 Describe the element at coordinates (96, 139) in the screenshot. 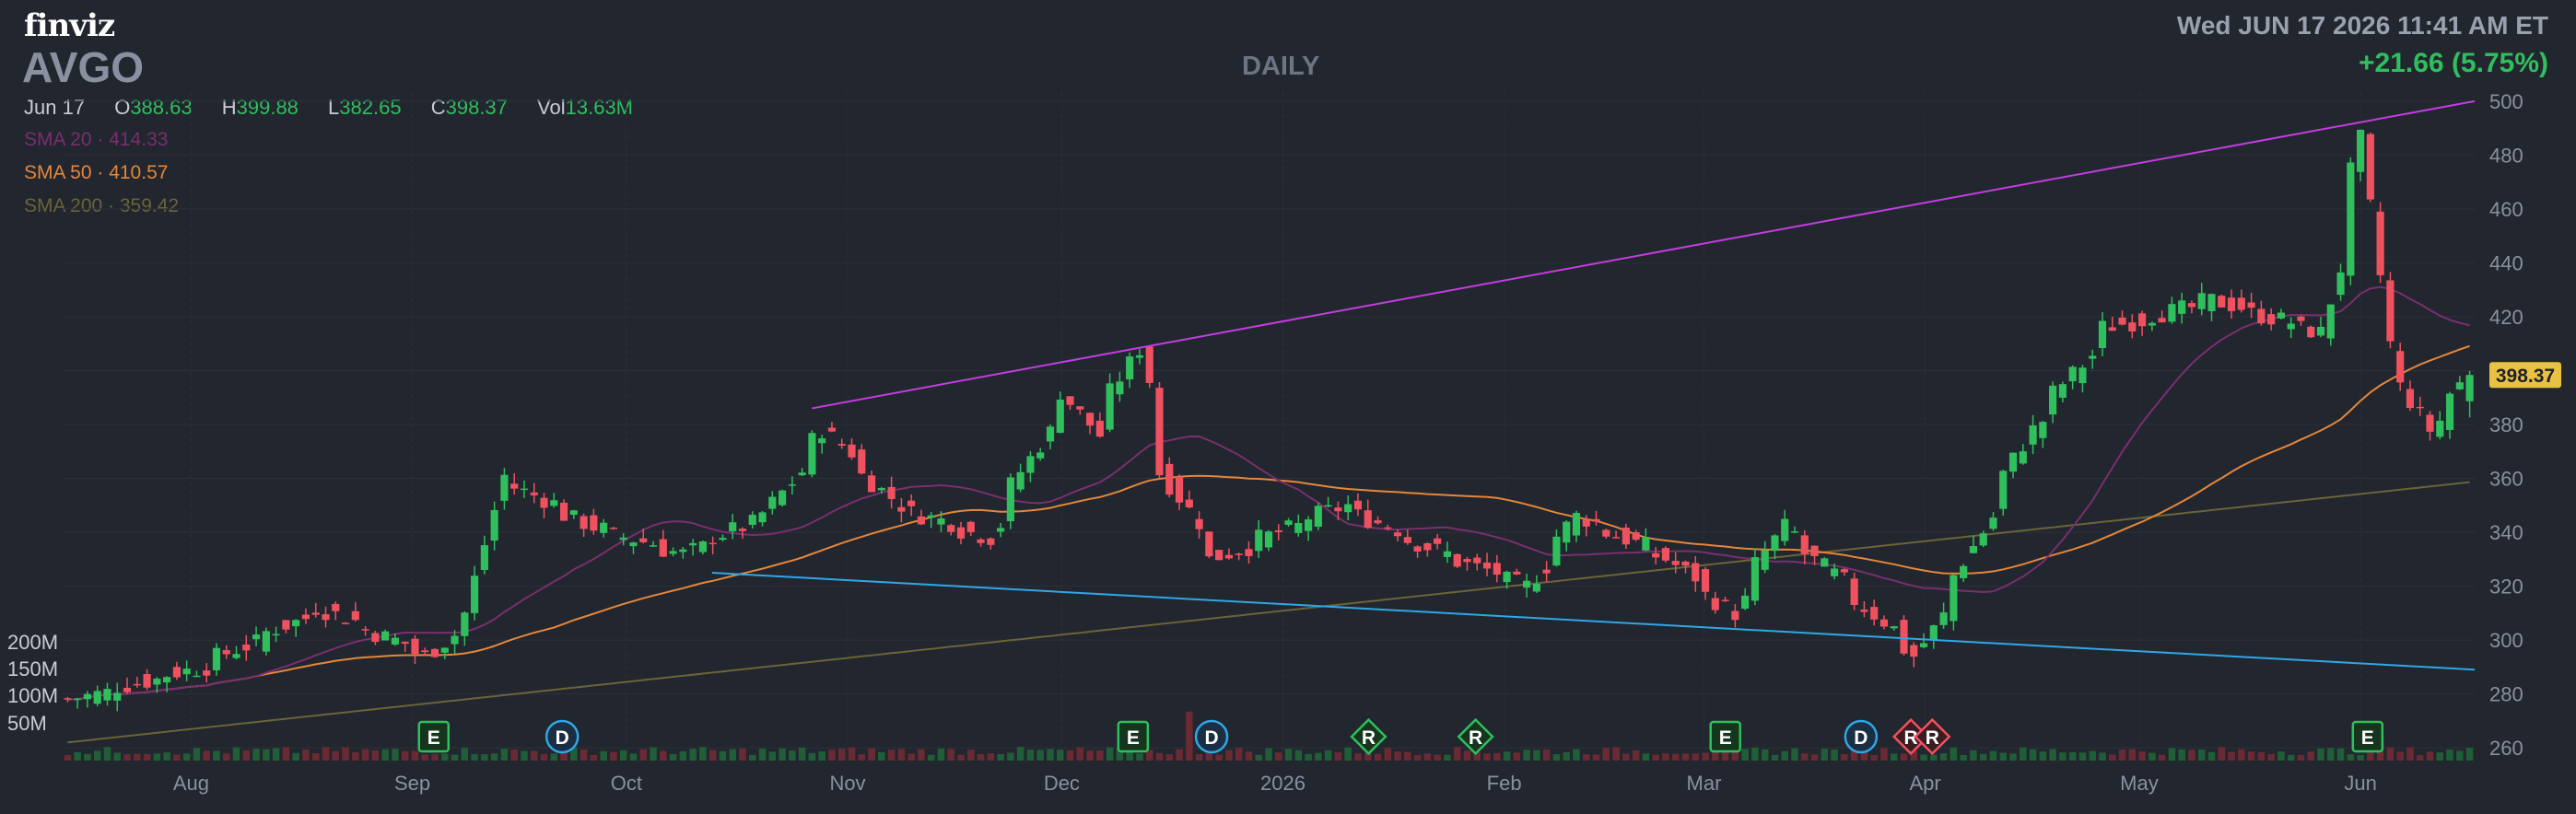

I see `sma20-legend: SMA 20 · 414.33` at that location.